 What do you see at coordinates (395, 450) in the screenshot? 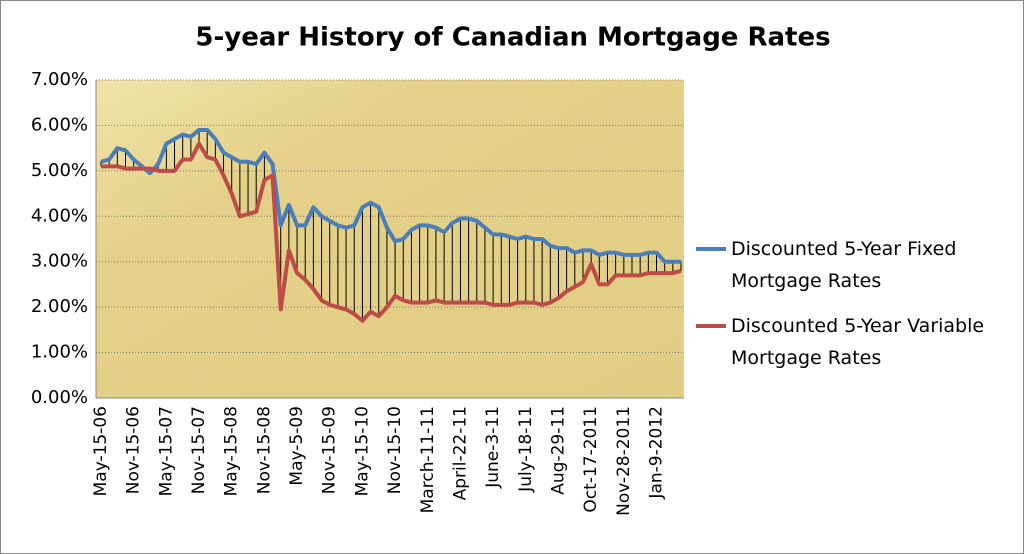
I see `x-tick-label: Nov-15-10` at bounding box center [395, 450].